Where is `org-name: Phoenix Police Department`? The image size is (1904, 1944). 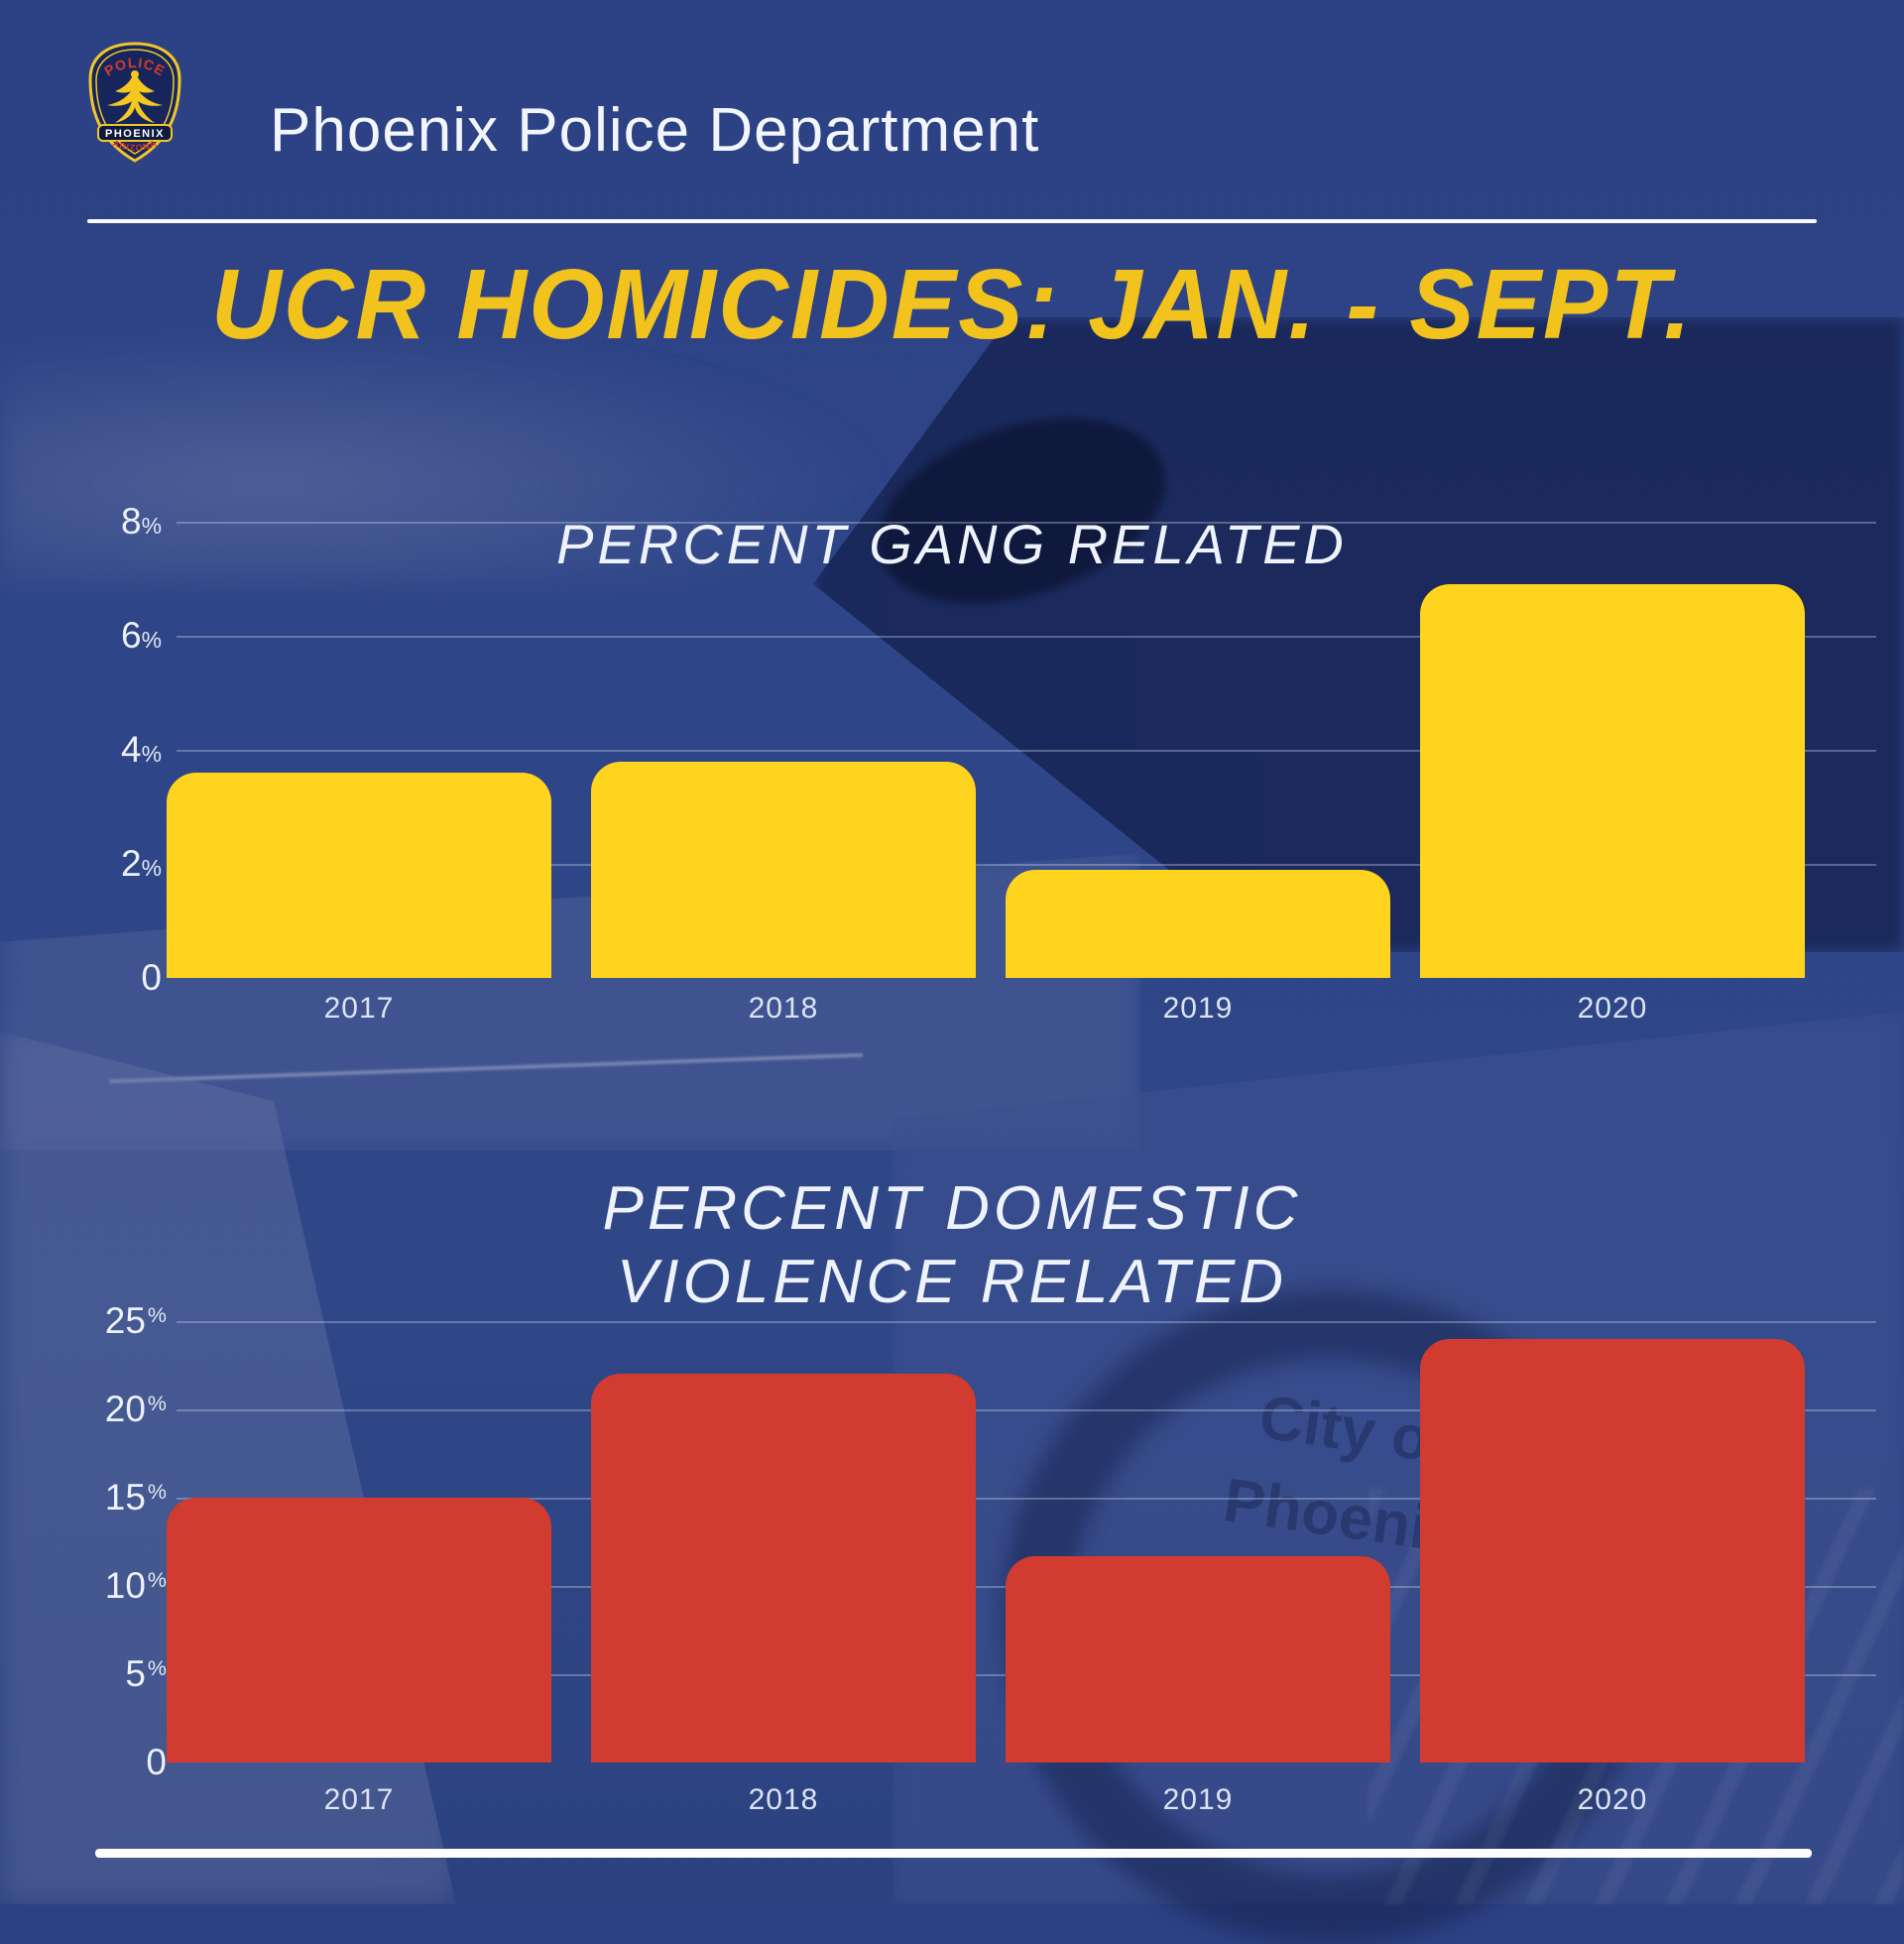
org-name: Phoenix Police Department is located at coordinates (655, 130).